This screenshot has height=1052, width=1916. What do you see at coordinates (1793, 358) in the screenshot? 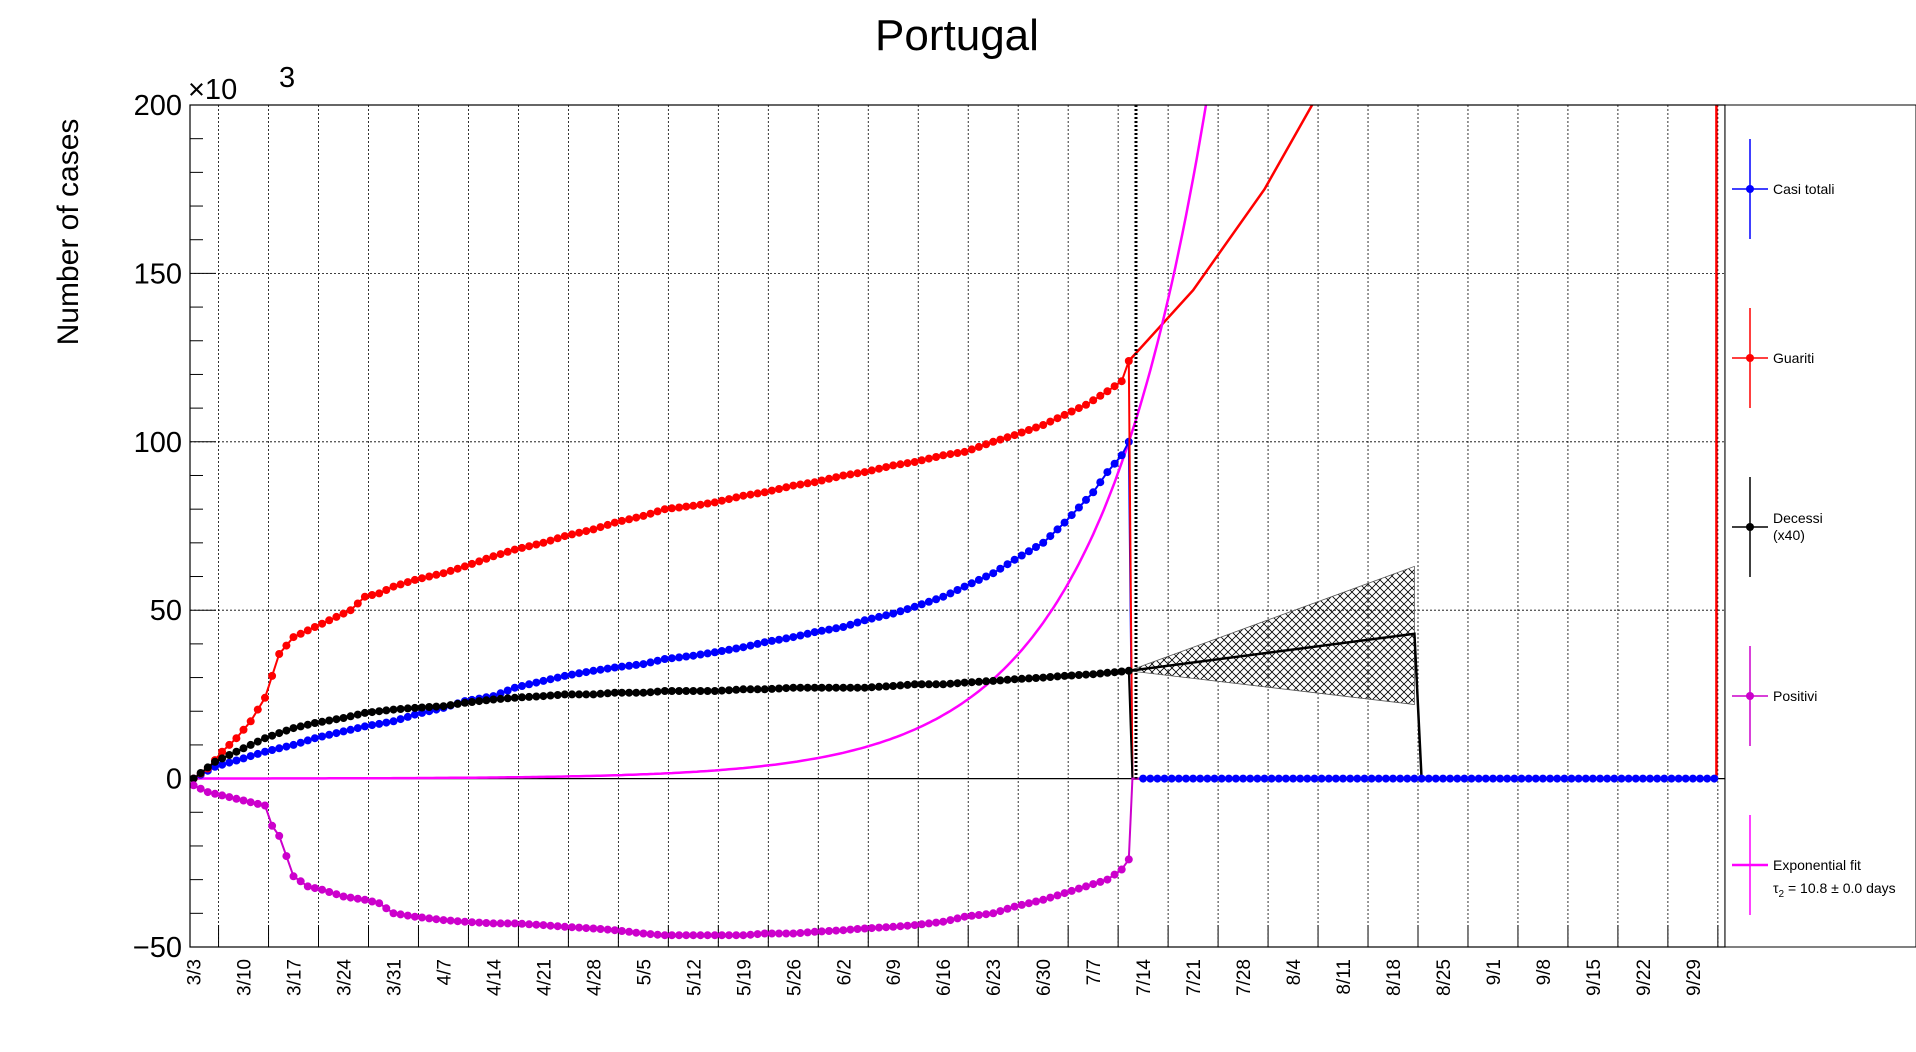
I see `legend-label: Guariti` at bounding box center [1793, 358].